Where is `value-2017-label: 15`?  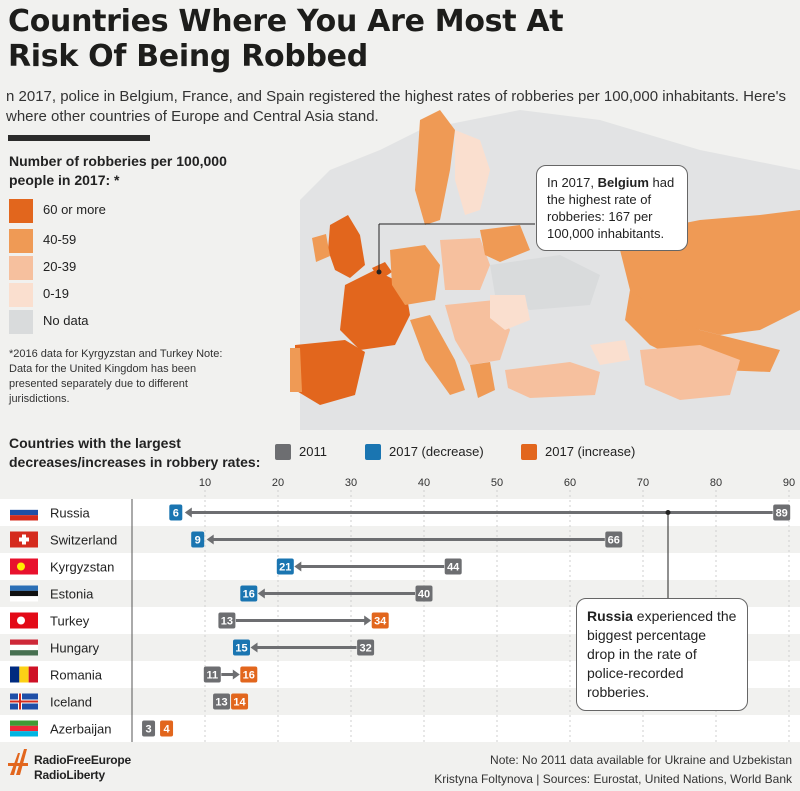
value-2017-label: 15 is located at coordinates (241, 649).